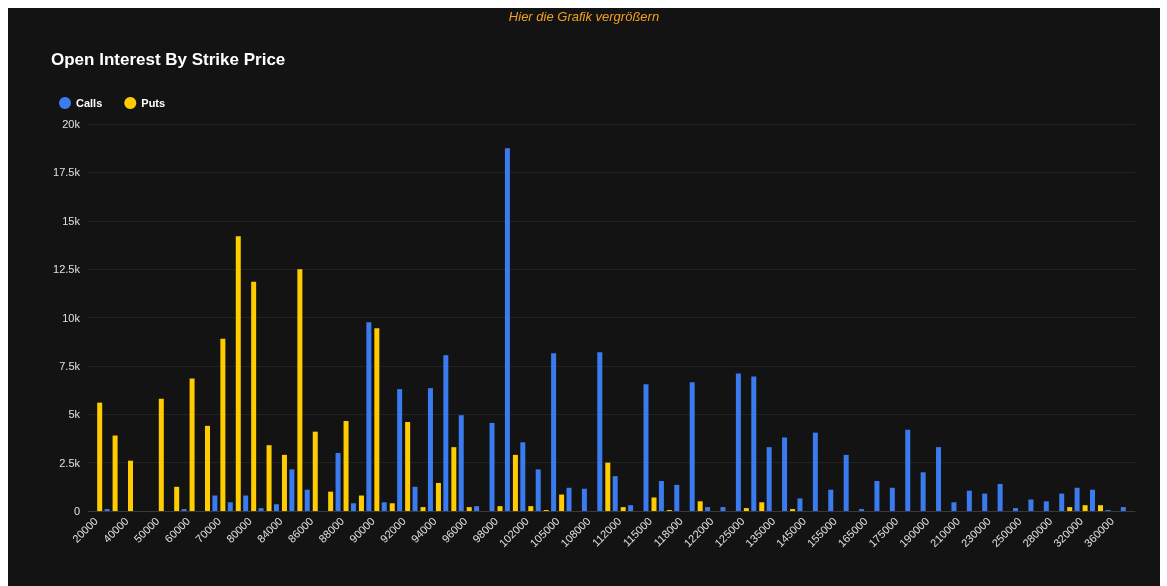  I want to click on text: Hier die Grafik vergrößern, so click(584, 16).